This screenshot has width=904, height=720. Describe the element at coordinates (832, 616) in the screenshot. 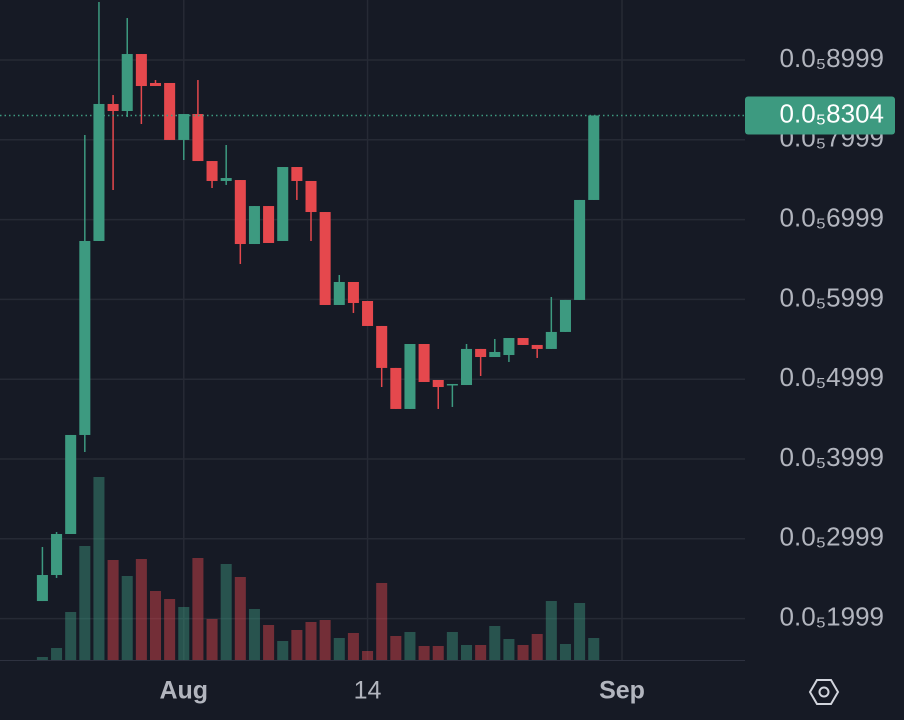

I see `y-tick-label: 0.0₅1999` at that location.